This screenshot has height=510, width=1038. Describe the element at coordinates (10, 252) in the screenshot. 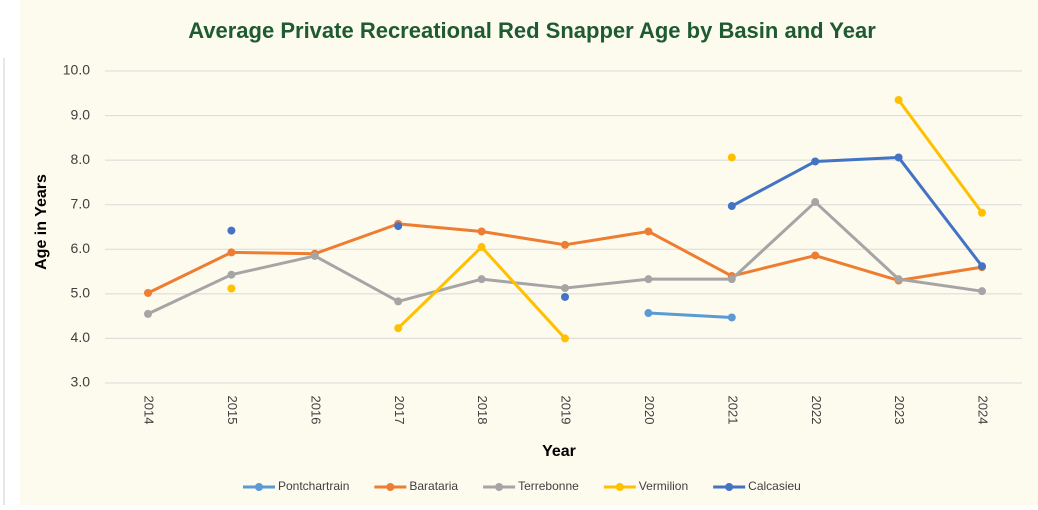

I see `side-panel` at that location.